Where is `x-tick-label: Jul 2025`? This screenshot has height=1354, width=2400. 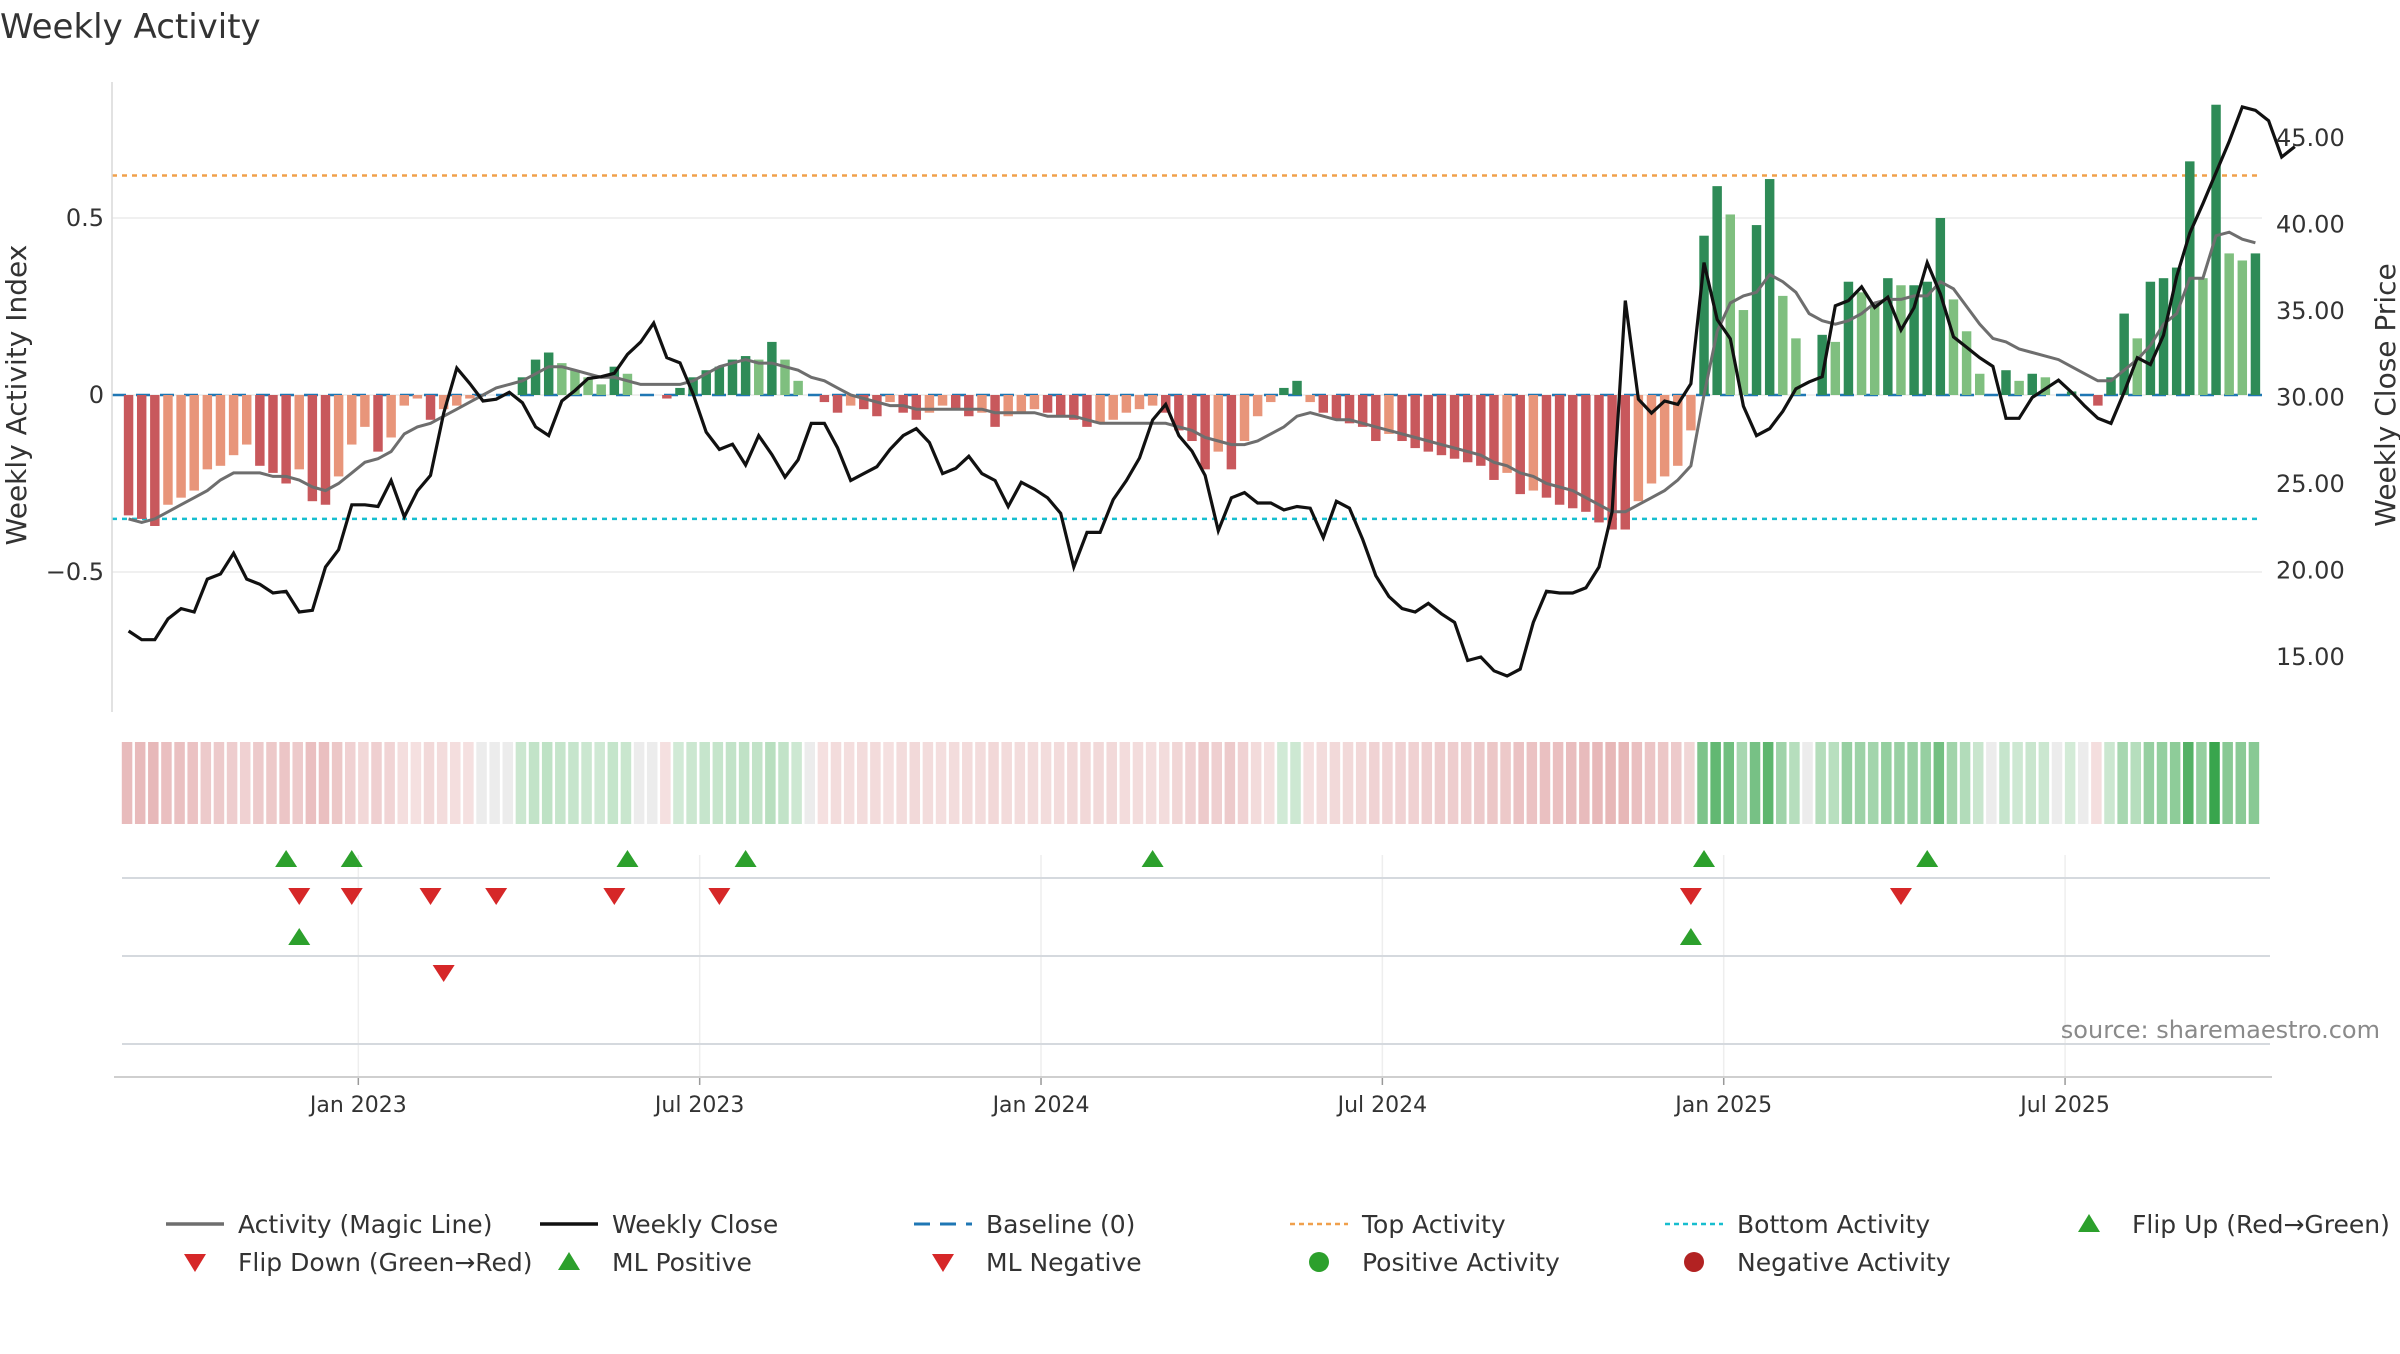 x-tick-label: Jul 2025 is located at coordinates (2064, 1105).